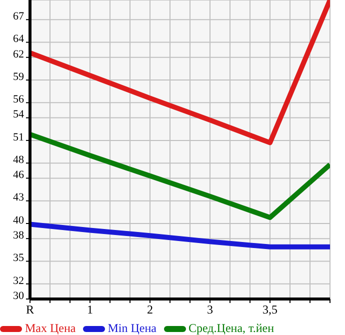 This screenshot has height=335, width=345. What do you see at coordinates (50, 328) in the screenshot?
I see `legend-label: Max Цена` at bounding box center [50, 328].